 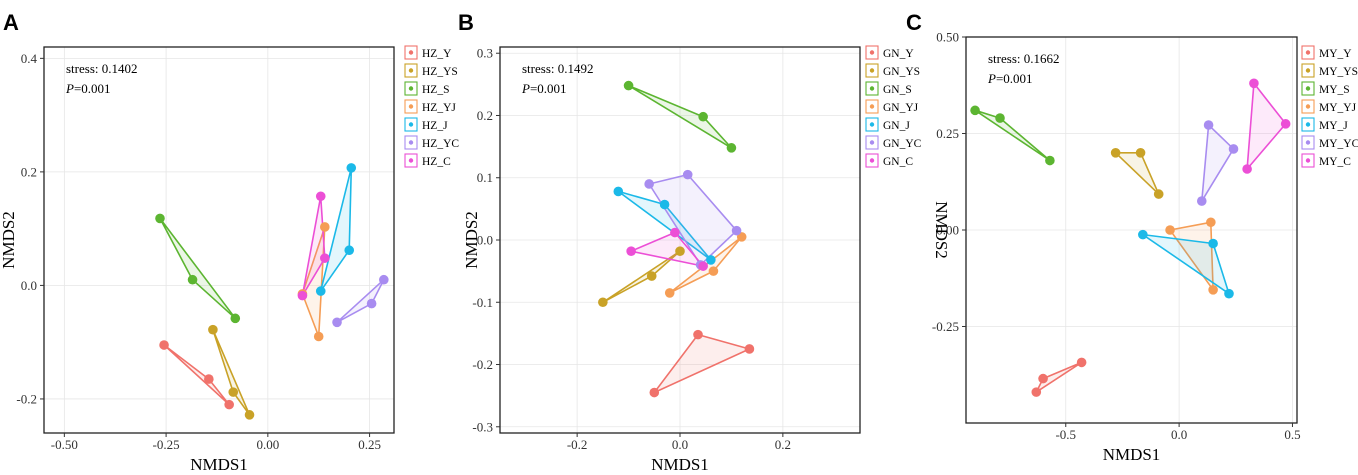 I want to click on panel-letter: C, so click(x=914, y=22).